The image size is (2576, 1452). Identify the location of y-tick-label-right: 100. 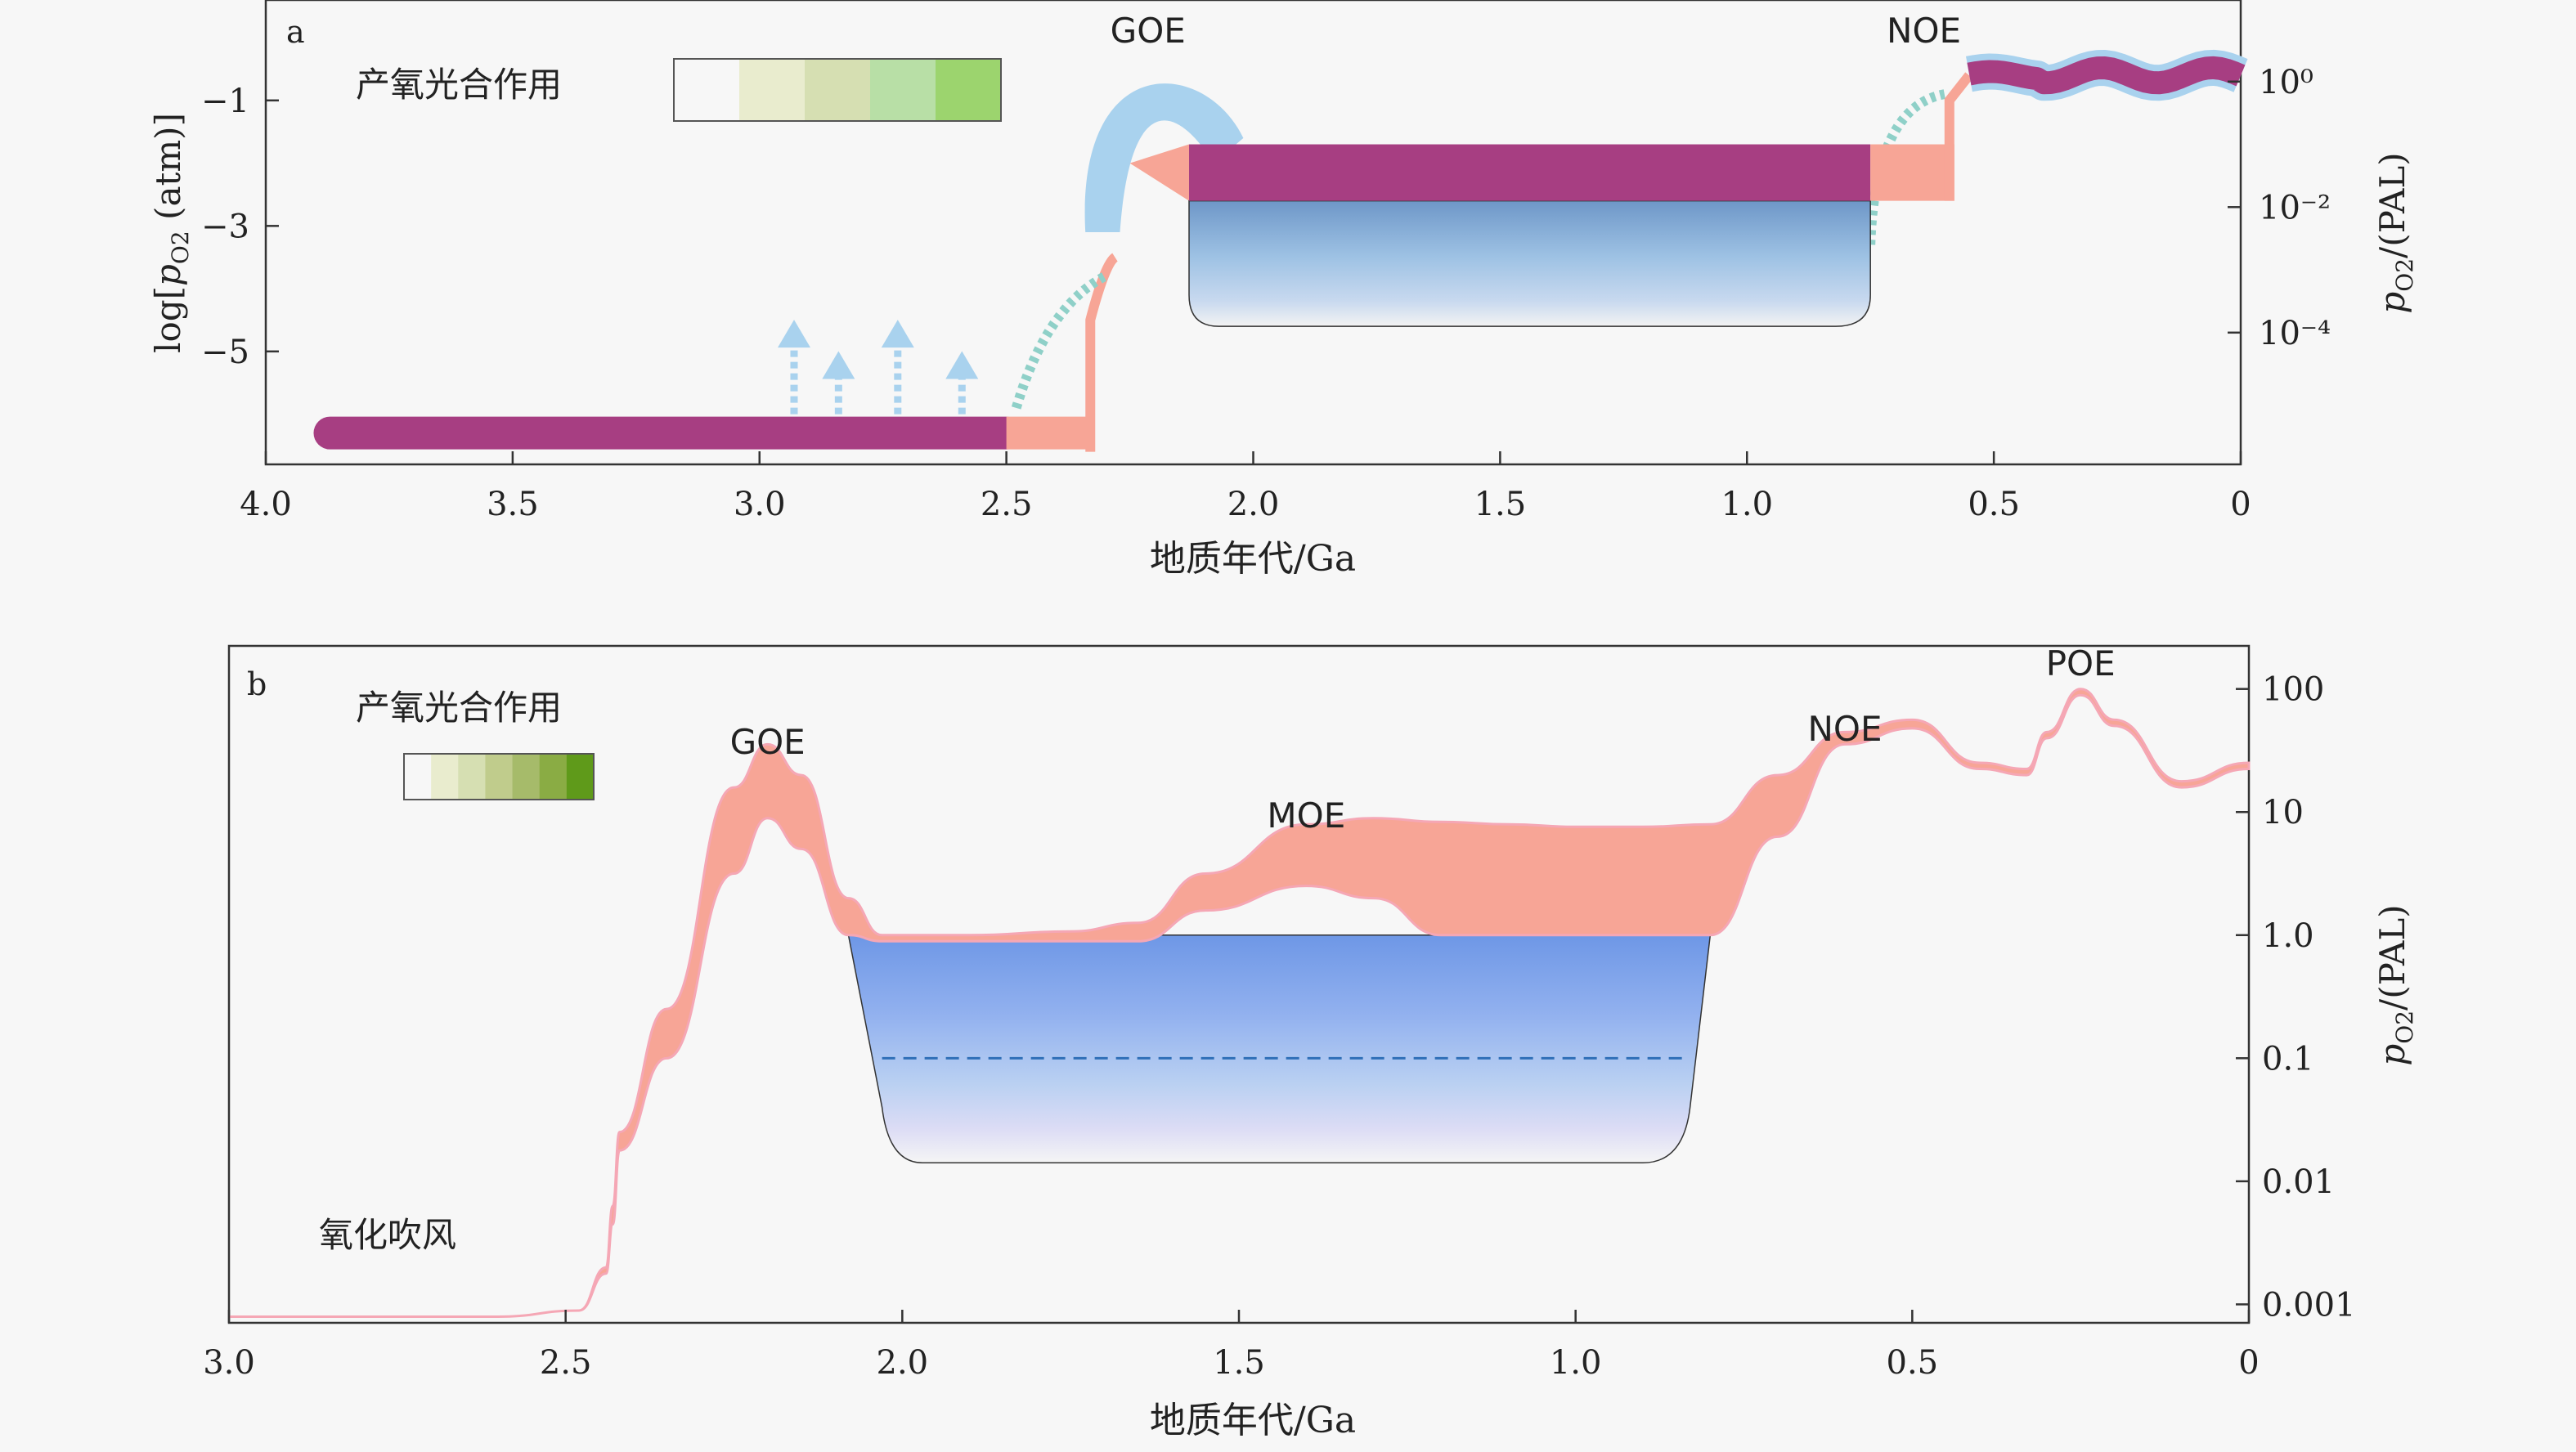
(2293, 690).